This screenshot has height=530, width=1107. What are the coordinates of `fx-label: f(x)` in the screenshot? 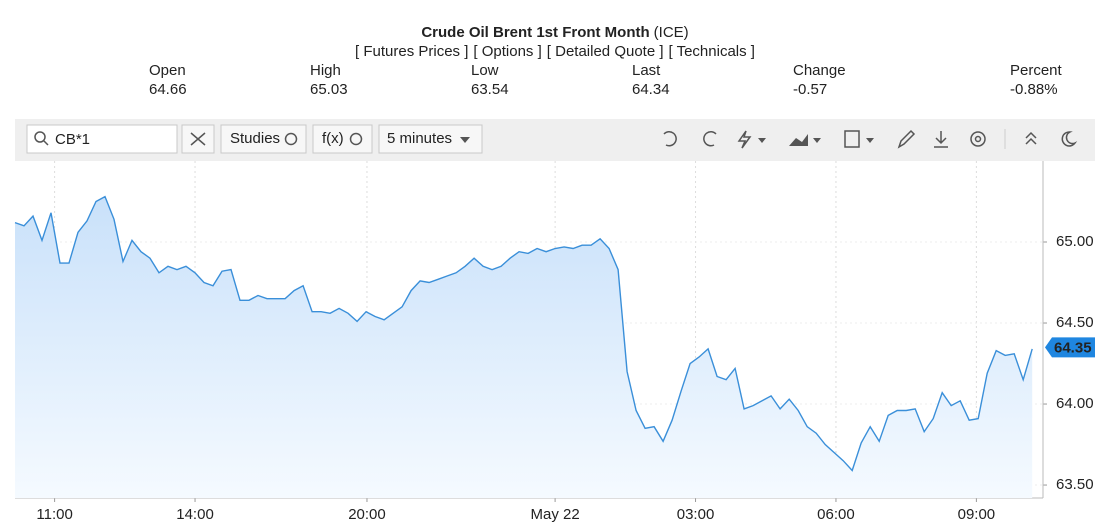 It's located at (333, 138).